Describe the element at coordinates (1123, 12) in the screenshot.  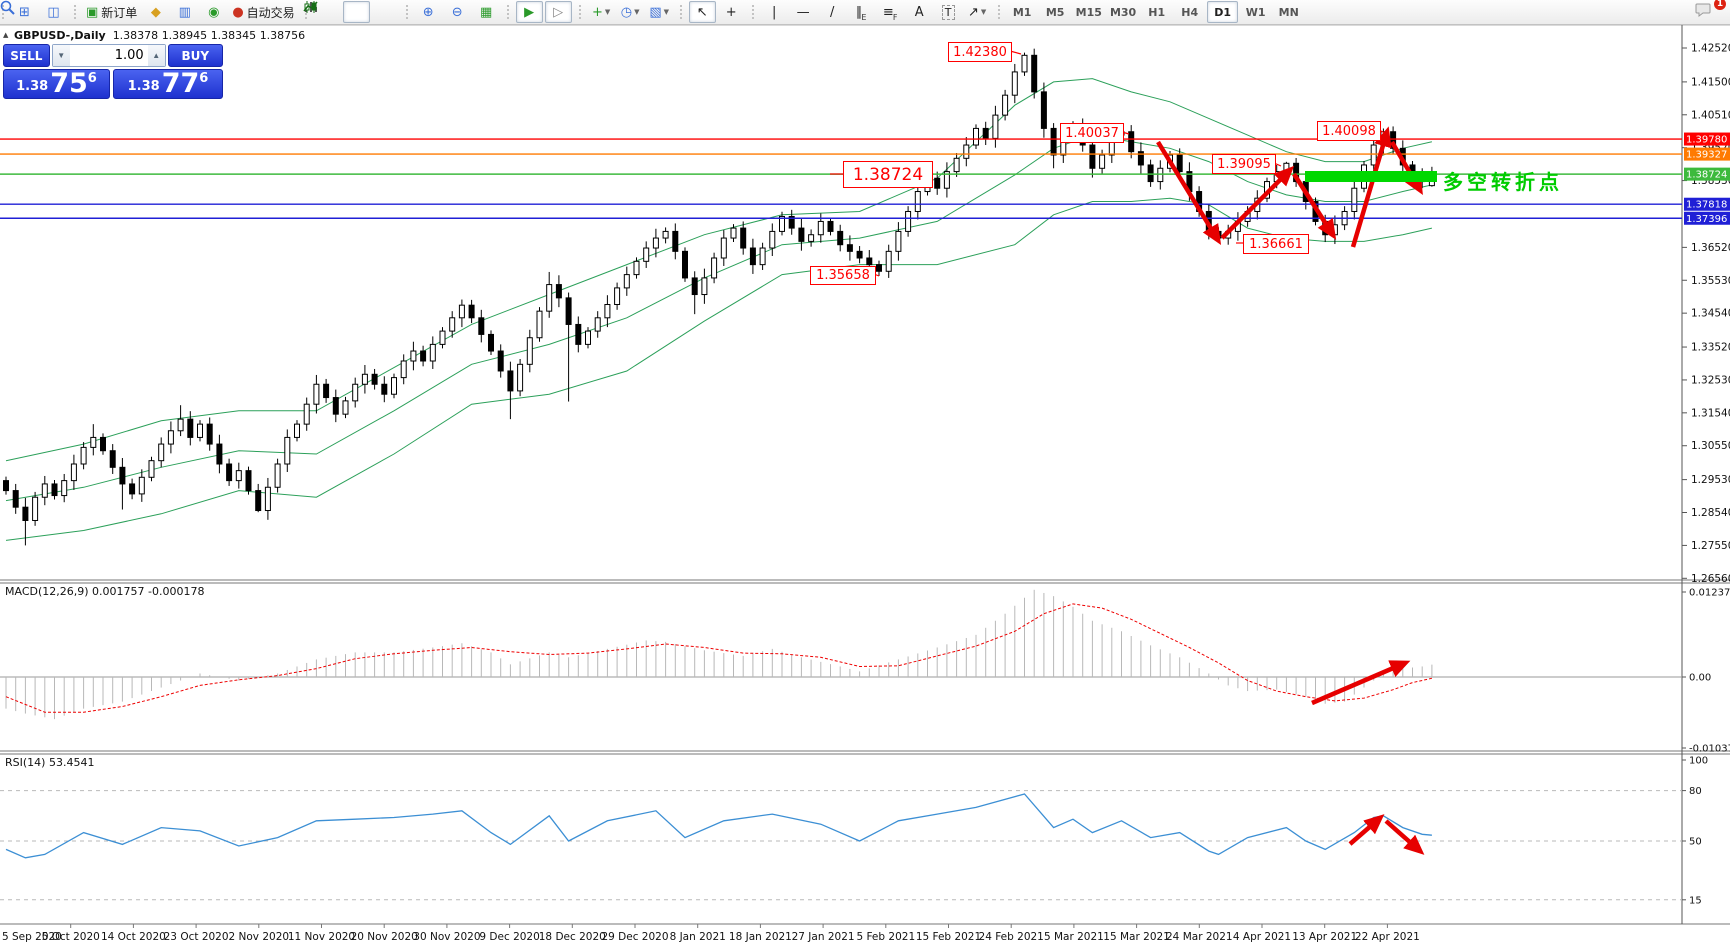
I see `timeframe-m30: M30` at that location.